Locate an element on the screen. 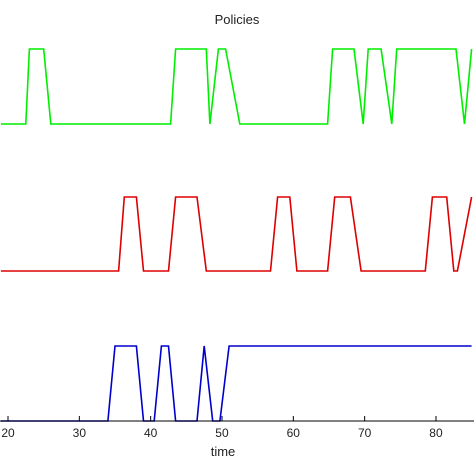  x-tick-label: 20 is located at coordinates (8, 433).